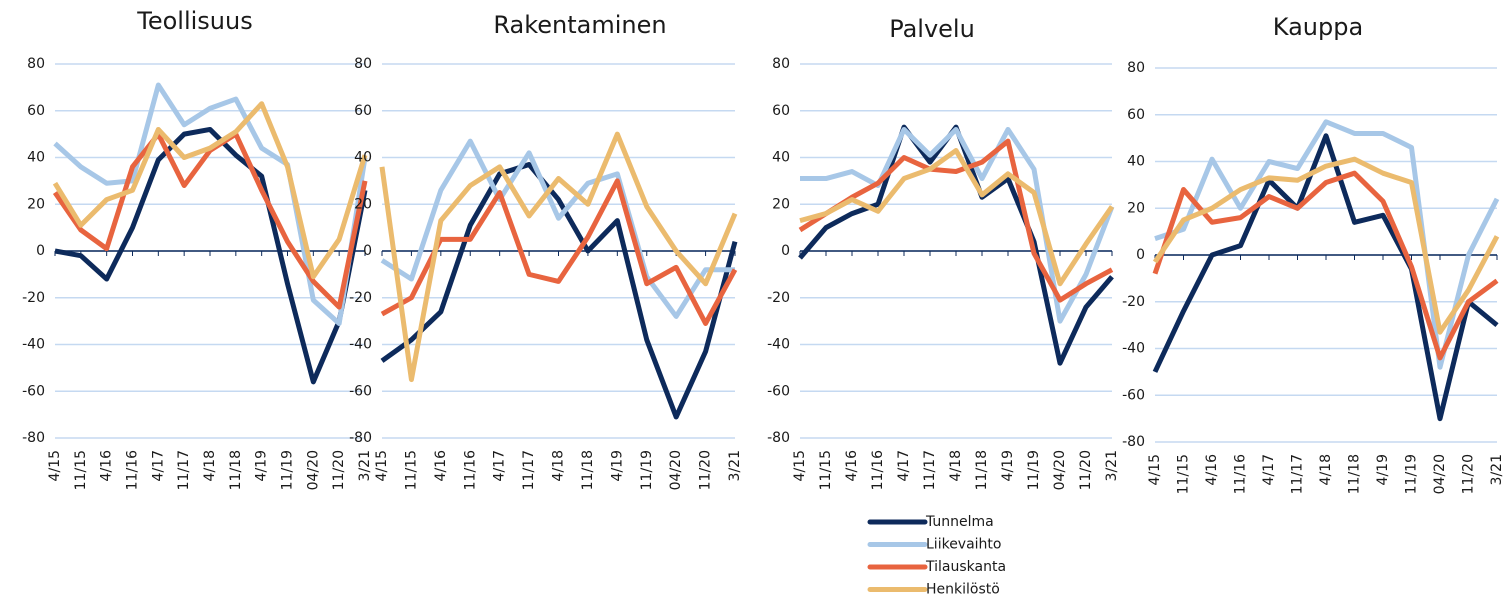 Image resolution: width=1510 pixels, height=606 pixels. Describe the element at coordinates (963, 590) in the screenshot. I see `legend-label: Henkilöstö` at that location.